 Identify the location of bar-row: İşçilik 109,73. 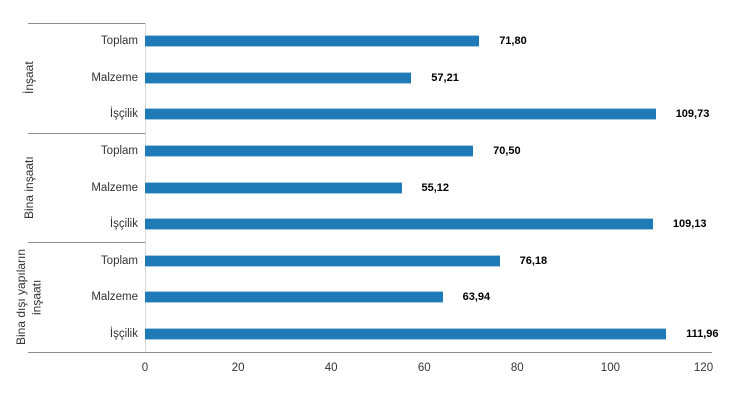
(400, 114).